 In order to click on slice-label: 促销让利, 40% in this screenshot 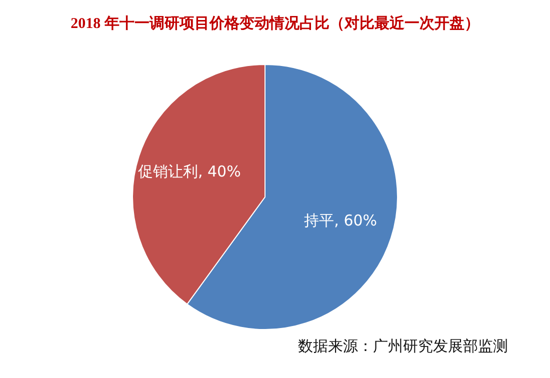, I will do `click(189, 171)`.